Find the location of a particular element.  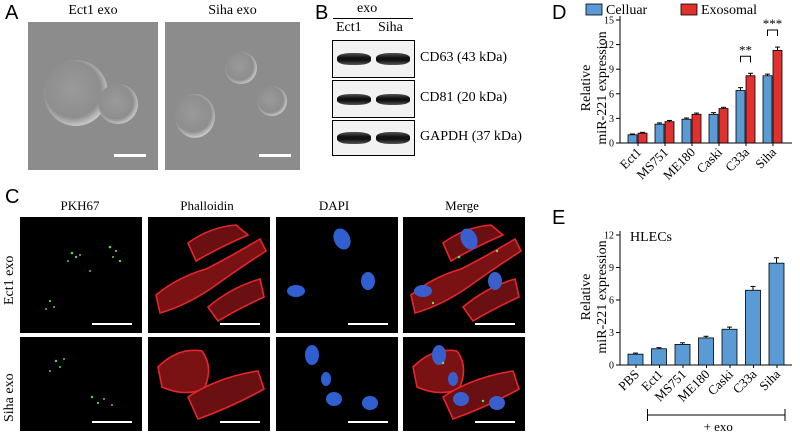

channel-label-phalloidin: Phalloidin is located at coordinates (207, 205).